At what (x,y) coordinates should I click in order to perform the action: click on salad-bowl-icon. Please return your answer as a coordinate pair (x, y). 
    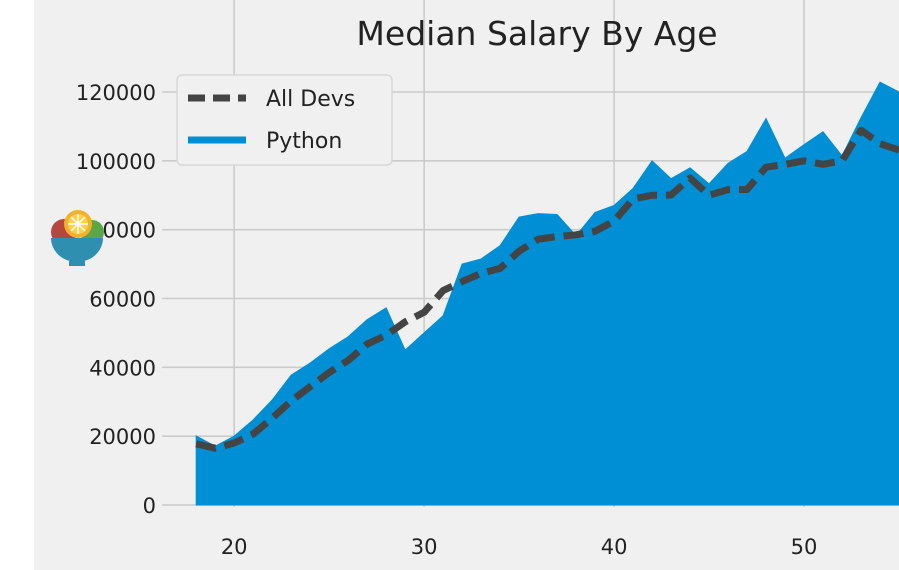
    Looking at the image, I should click on (77, 238).